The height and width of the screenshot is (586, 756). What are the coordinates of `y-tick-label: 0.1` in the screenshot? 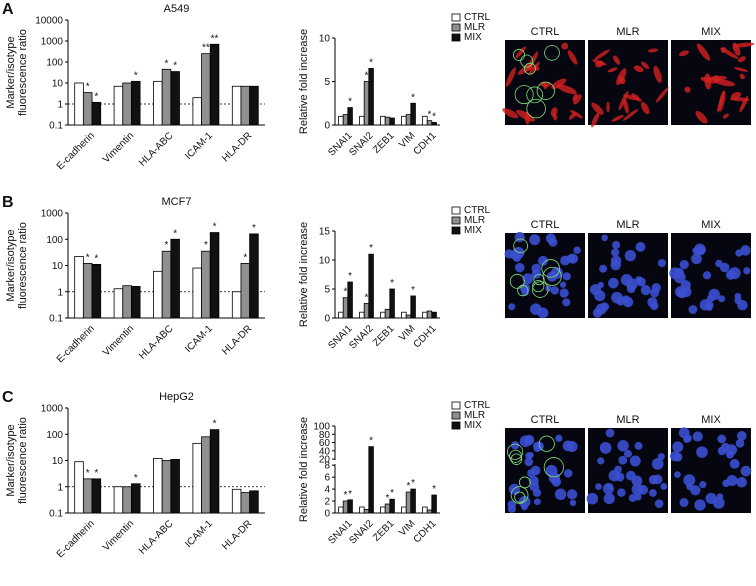 It's located at (56, 319).